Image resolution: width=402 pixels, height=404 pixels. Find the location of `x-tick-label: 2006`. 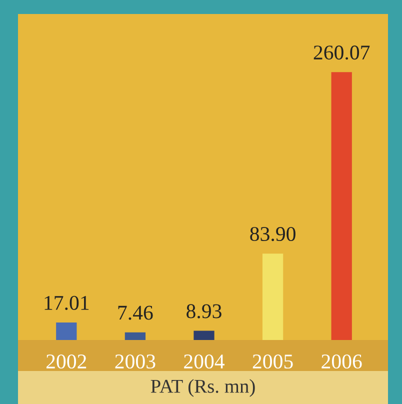

x-tick-label: 2006 is located at coordinates (342, 361).